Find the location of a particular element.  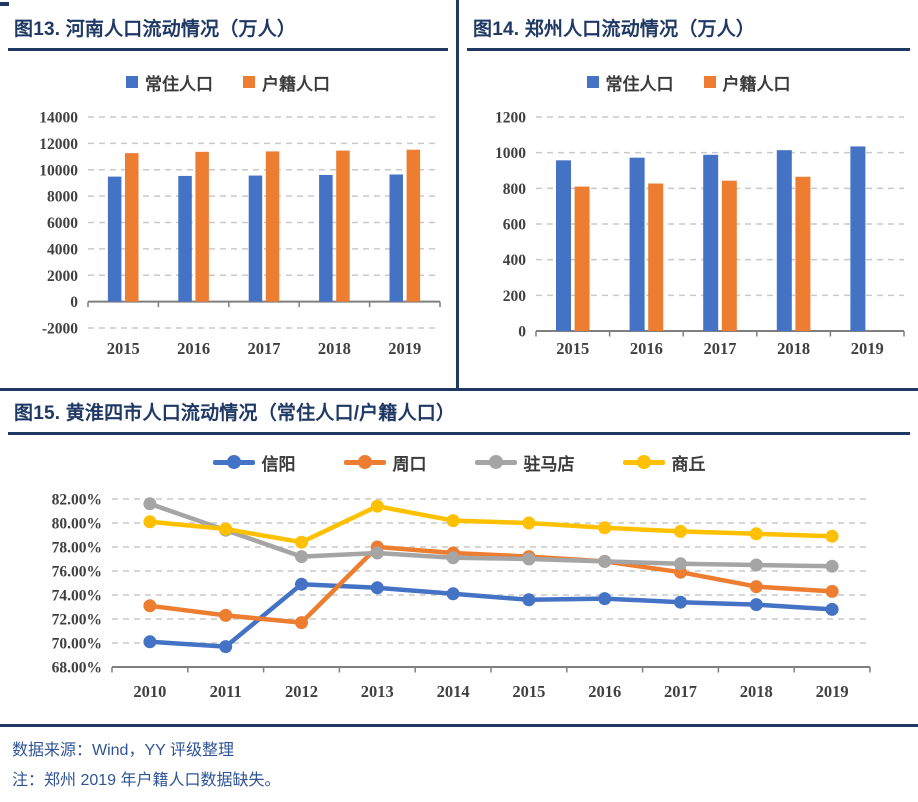

svg-text: 1200 is located at coordinates (510, 118).